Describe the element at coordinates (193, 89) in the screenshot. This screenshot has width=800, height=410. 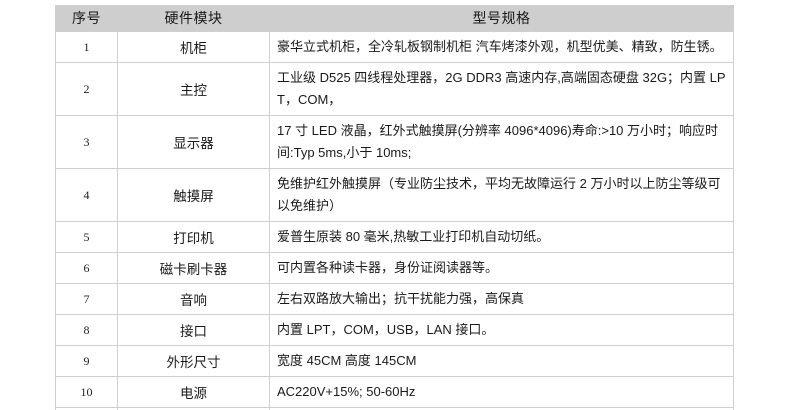
I see `cell-module: 主控` at that location.